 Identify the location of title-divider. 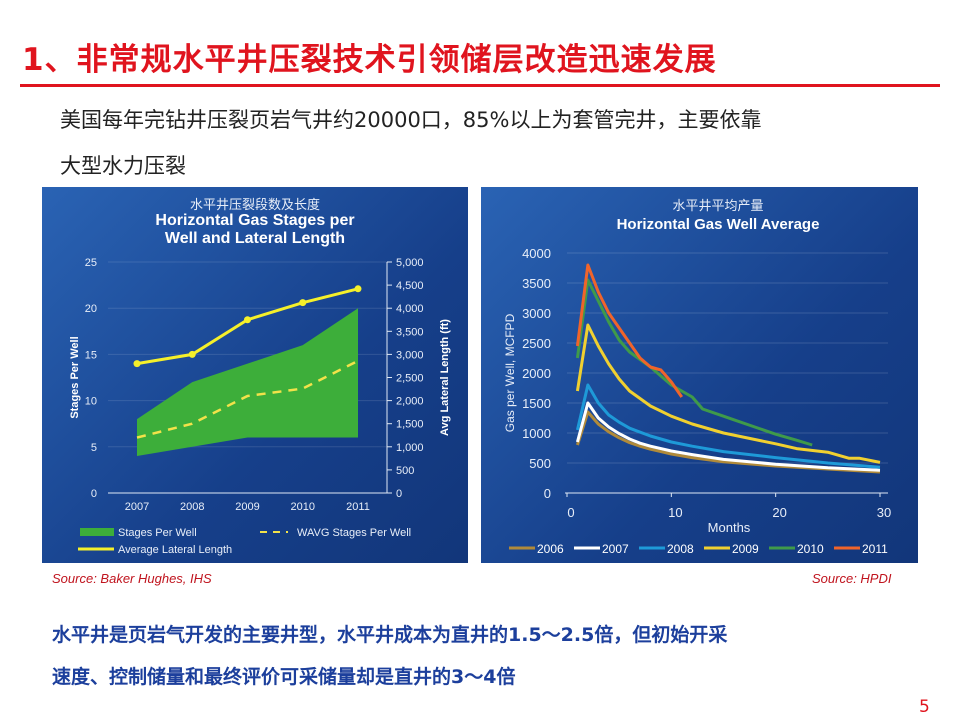
(480, 85).